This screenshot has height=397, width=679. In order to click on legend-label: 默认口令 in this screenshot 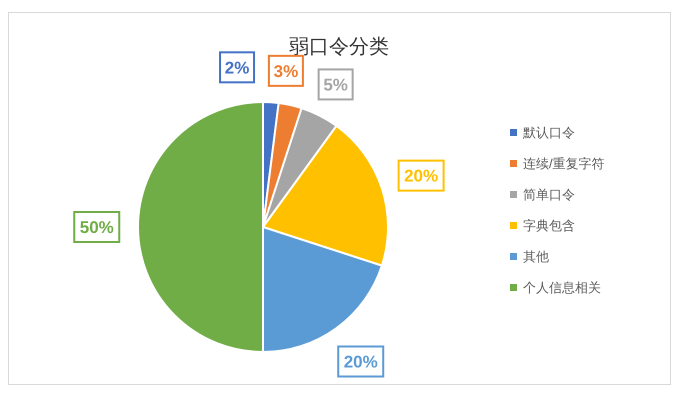, I will do `click(548, 132)`.